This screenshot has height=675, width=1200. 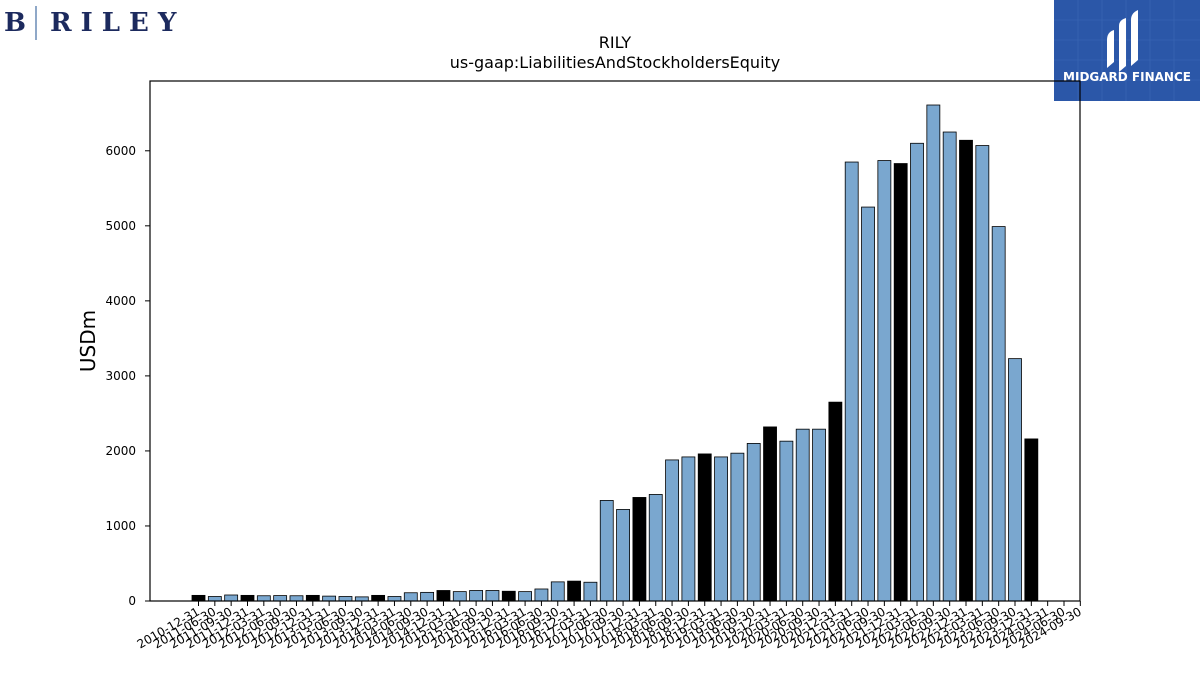 What do you see at coordinates (1127, 77) in the screenshot?
I see `midgard-finance-wordmark: MIDGARD FINANCE` at bounding box center [1127, 77].